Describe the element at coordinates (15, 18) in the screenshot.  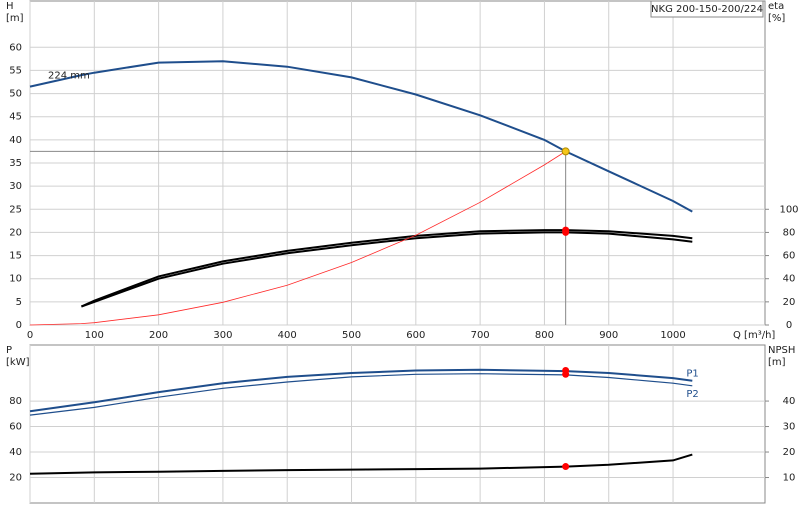
I see `y-axis-label: [m]` at that location.